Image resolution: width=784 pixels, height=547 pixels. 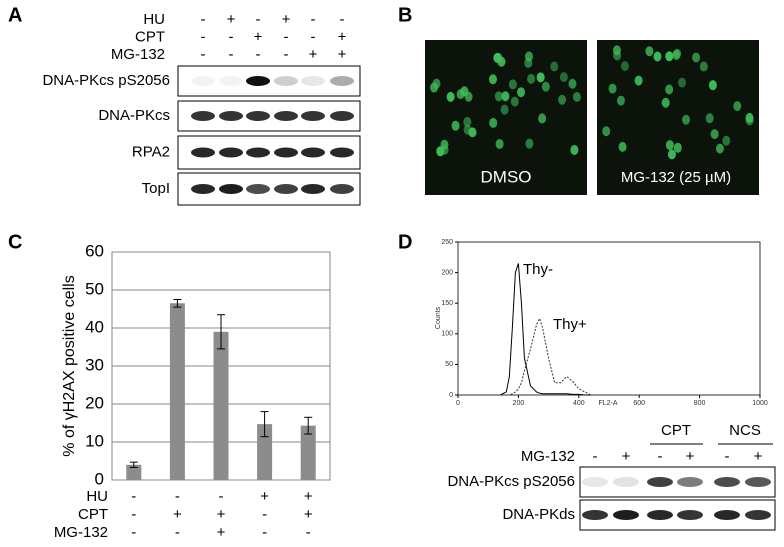 I want to click on x-tick-label: 0, so click(x=458, y=403).